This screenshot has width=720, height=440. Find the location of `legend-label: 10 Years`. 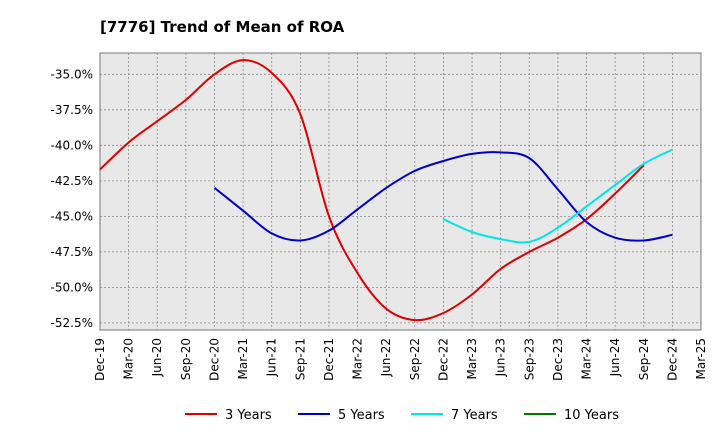

legend-label: 10 Years is located at coordinates (591, 415).